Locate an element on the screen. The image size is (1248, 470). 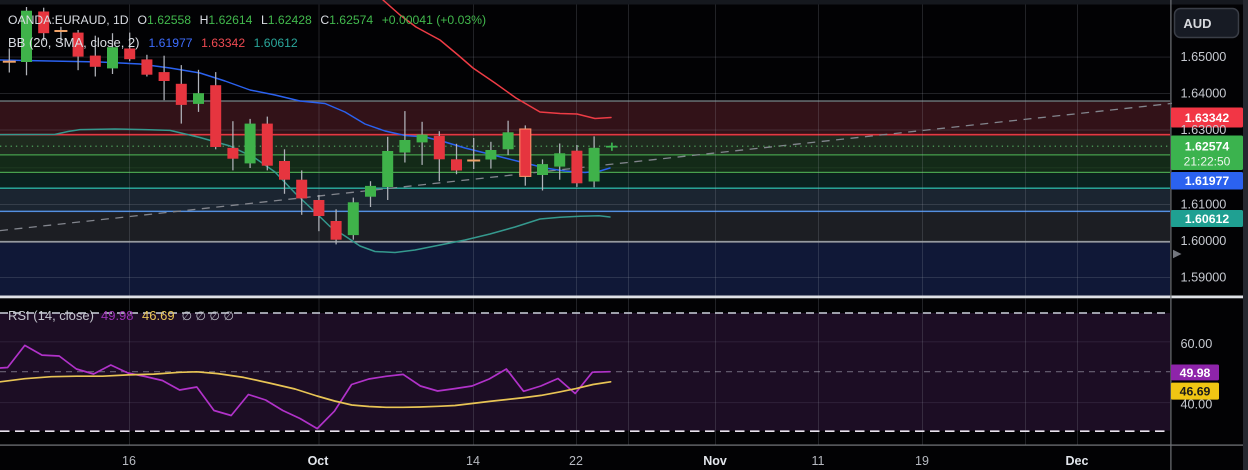
svg-text: 1.63000 is located at coordinates (1204, 130).